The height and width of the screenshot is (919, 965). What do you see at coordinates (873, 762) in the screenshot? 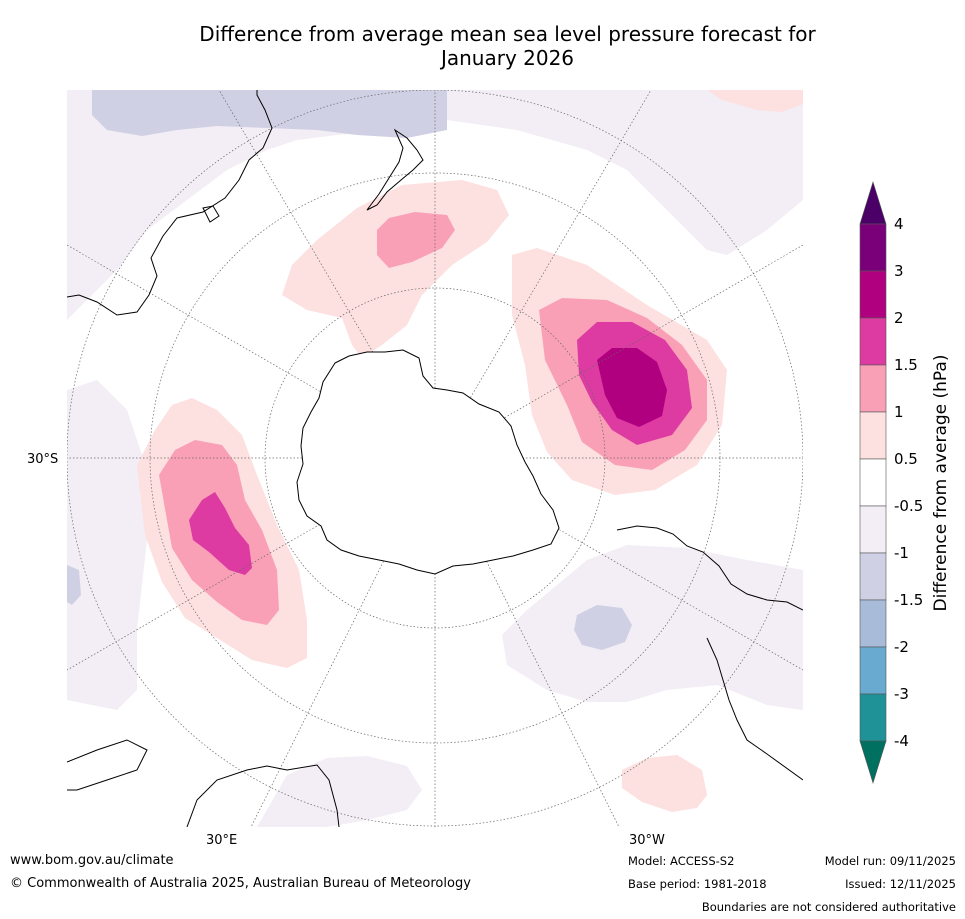
I see `colorbar-extend-bottom` at bounding box center [873, 762].